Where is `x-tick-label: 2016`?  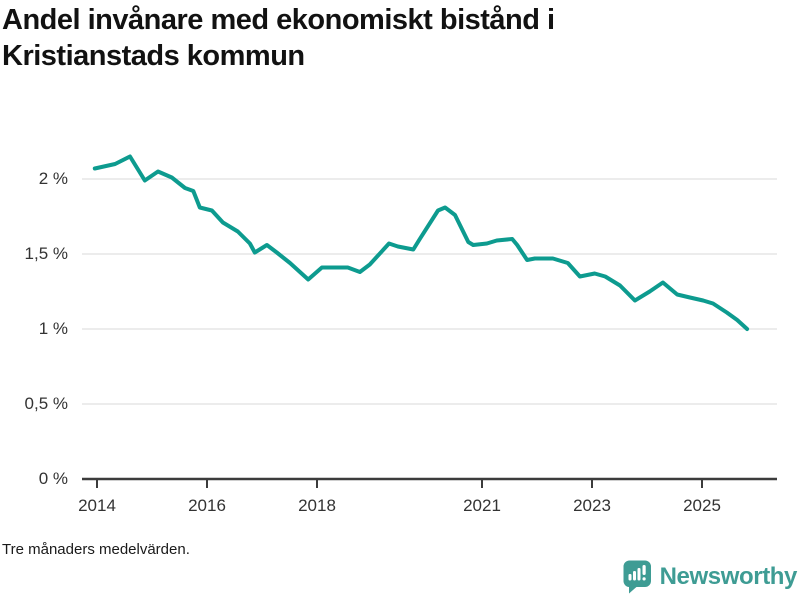 x-tick-label: 2016 is located at coordinates (207, 505).